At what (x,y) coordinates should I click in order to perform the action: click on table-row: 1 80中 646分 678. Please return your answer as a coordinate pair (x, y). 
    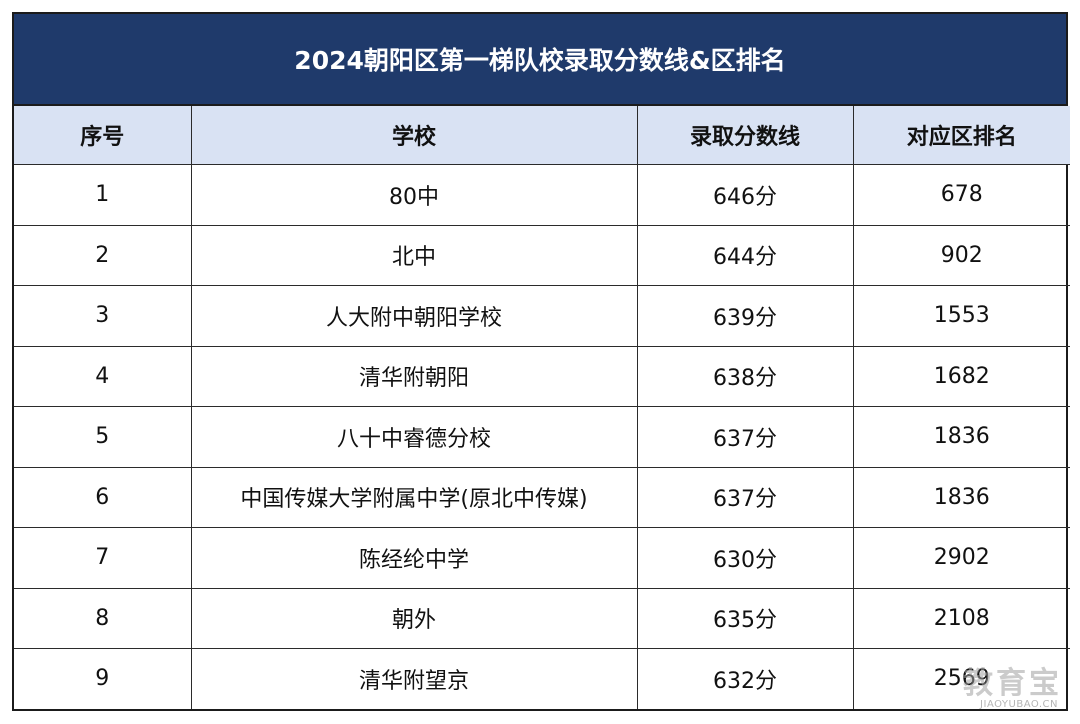
    Looking at the image, I should click on (542, 195).